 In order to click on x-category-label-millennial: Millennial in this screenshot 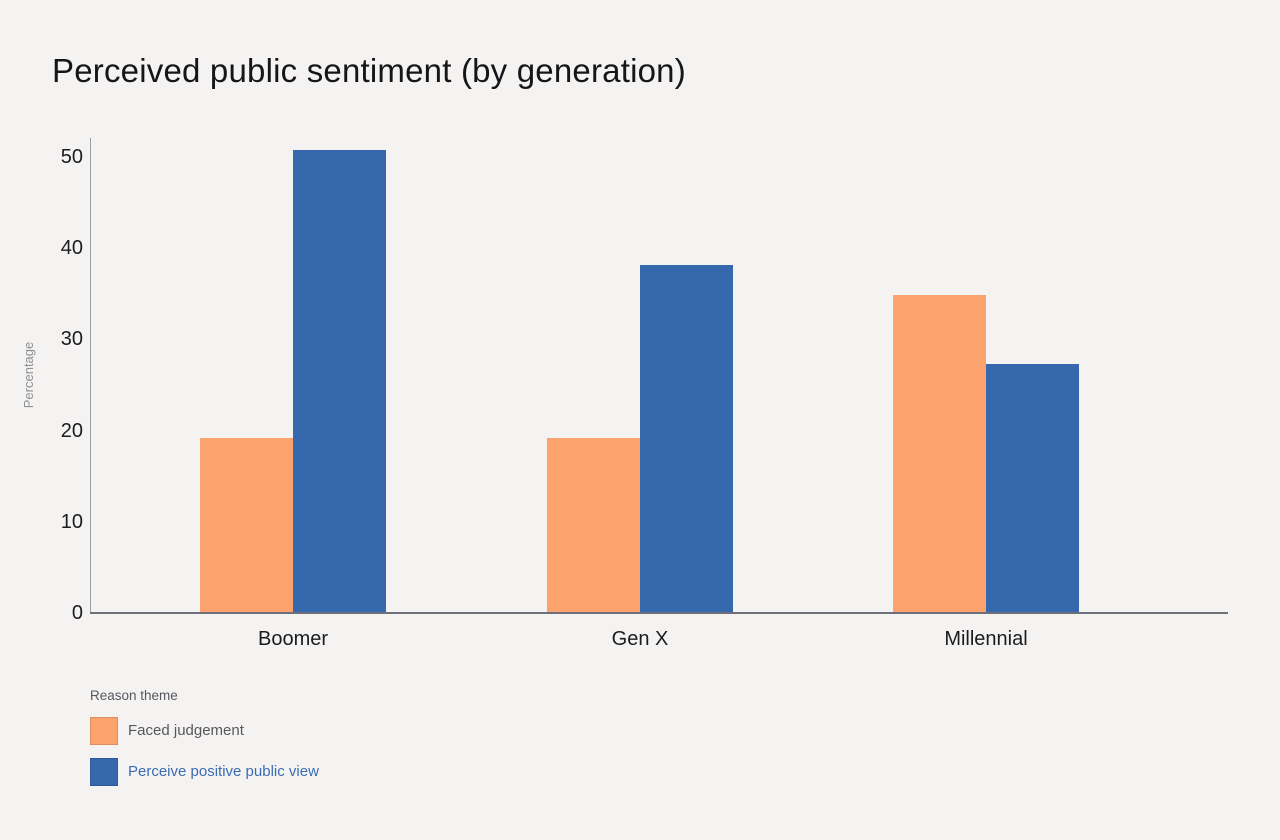, I will do `click(986, 639)`.